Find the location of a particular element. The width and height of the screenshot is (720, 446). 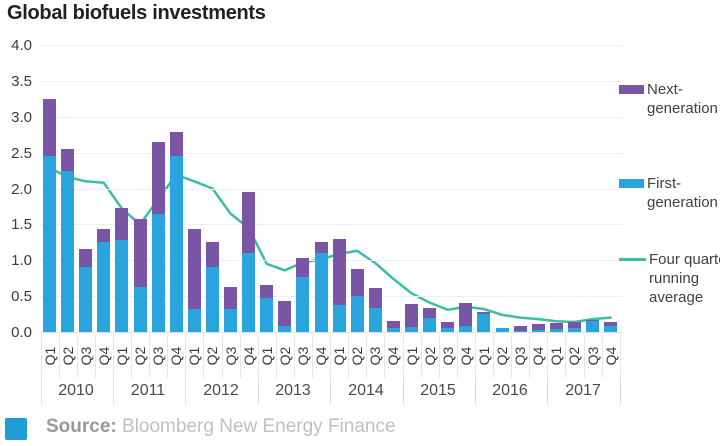

source-logo-icon is located at coordinates (16, 429).